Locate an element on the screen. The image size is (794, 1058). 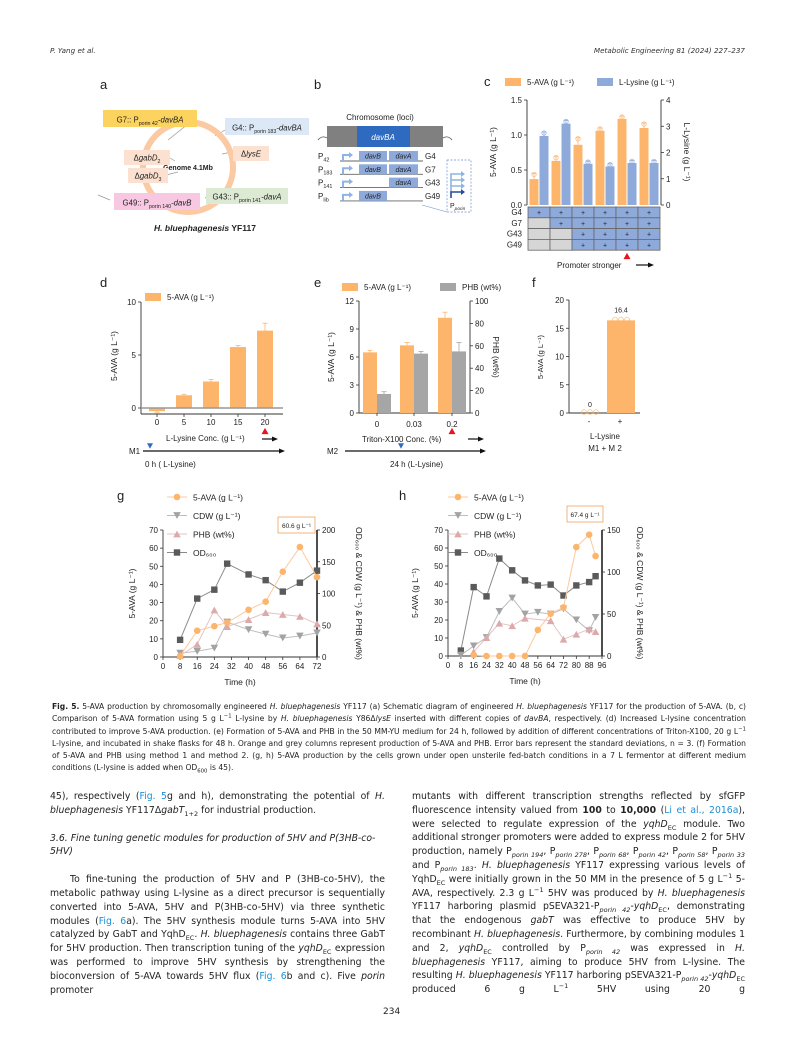
text-segment: porin 68 is located at coordinates (613, 855).